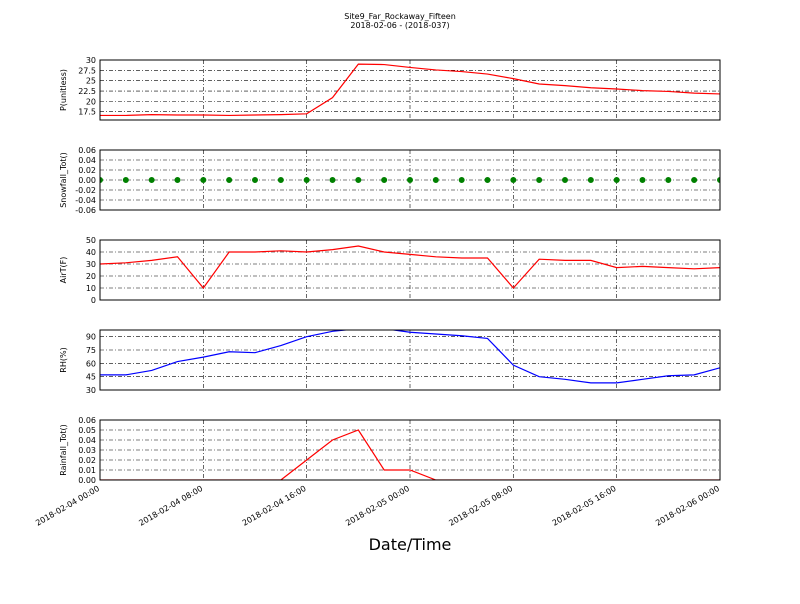 This screenshot has width=800, height=604. I want to click on y-tick-label: 60, so click(91, 363).